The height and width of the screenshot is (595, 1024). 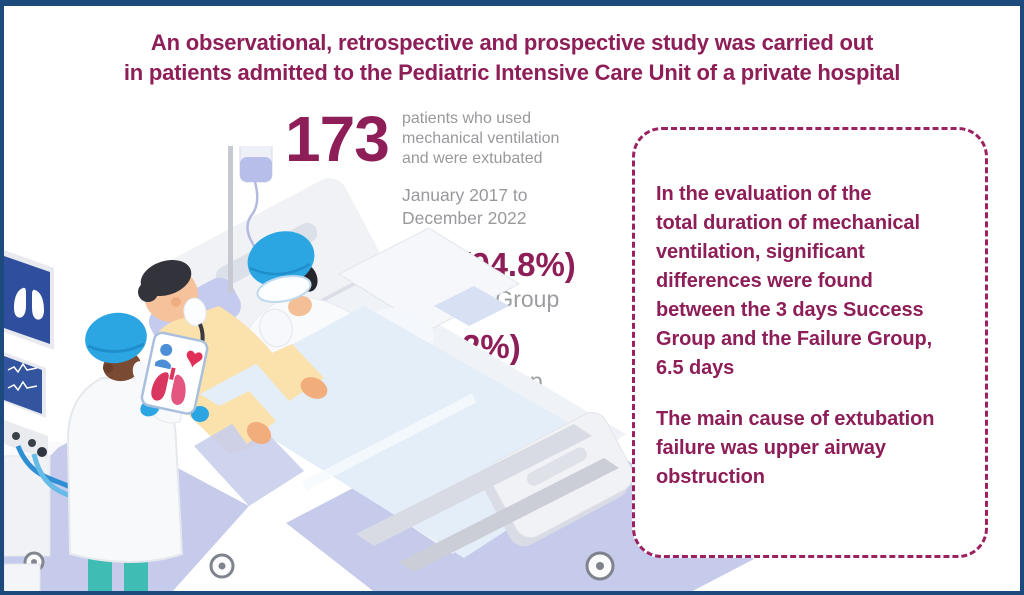 I want to click on bed-frame, so click(x=414, y=502).